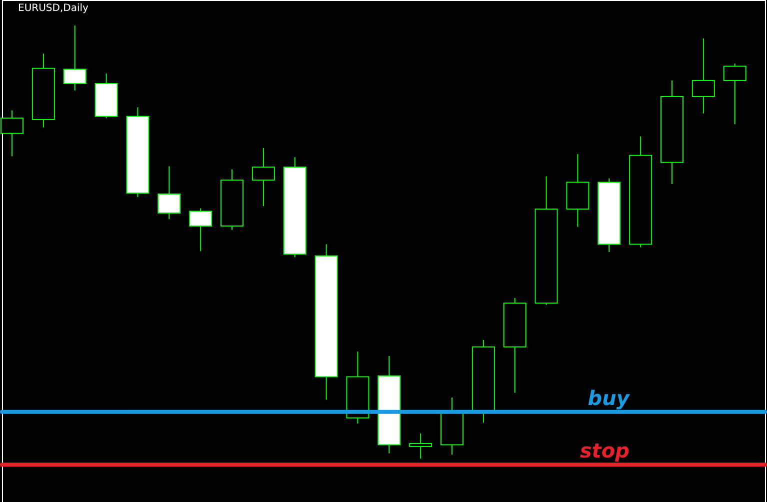 This screenshot has height=502, width=767. Describe the element at coordinates (609, 398) in the screenshot. I see `ref-line-label: buy` at that location.